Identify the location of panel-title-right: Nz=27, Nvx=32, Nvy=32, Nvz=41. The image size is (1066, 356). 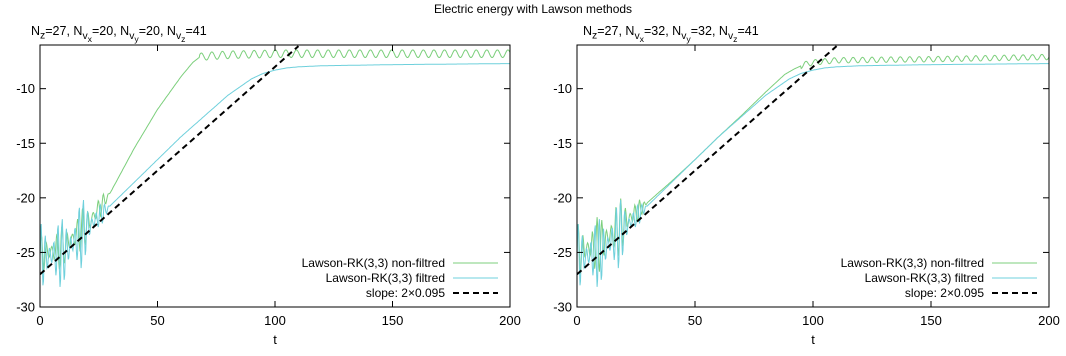
(671, 34).